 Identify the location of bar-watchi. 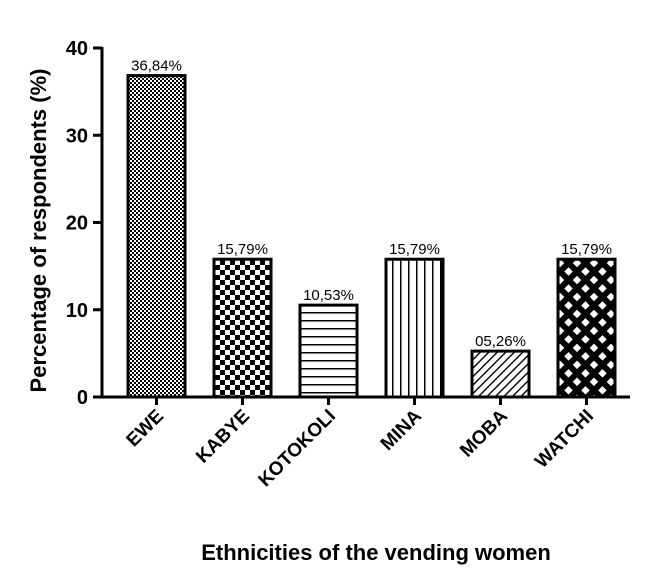
(586, 328).